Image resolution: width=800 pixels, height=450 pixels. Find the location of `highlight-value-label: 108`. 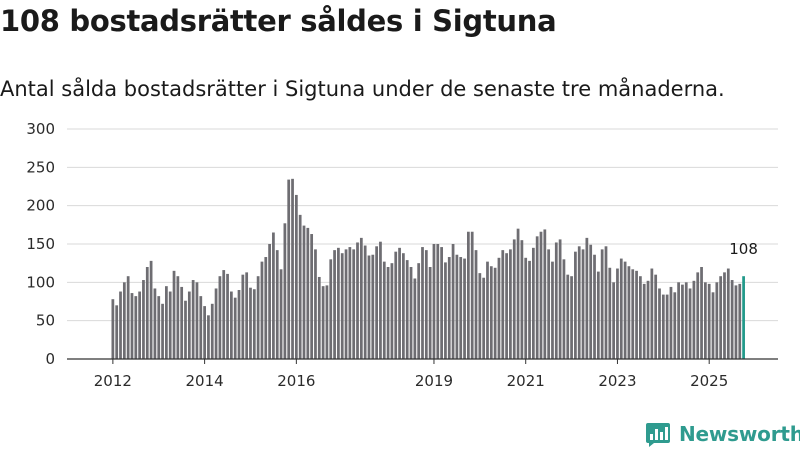

highlight-value-label: 108 is located at coordinates (743, 249).